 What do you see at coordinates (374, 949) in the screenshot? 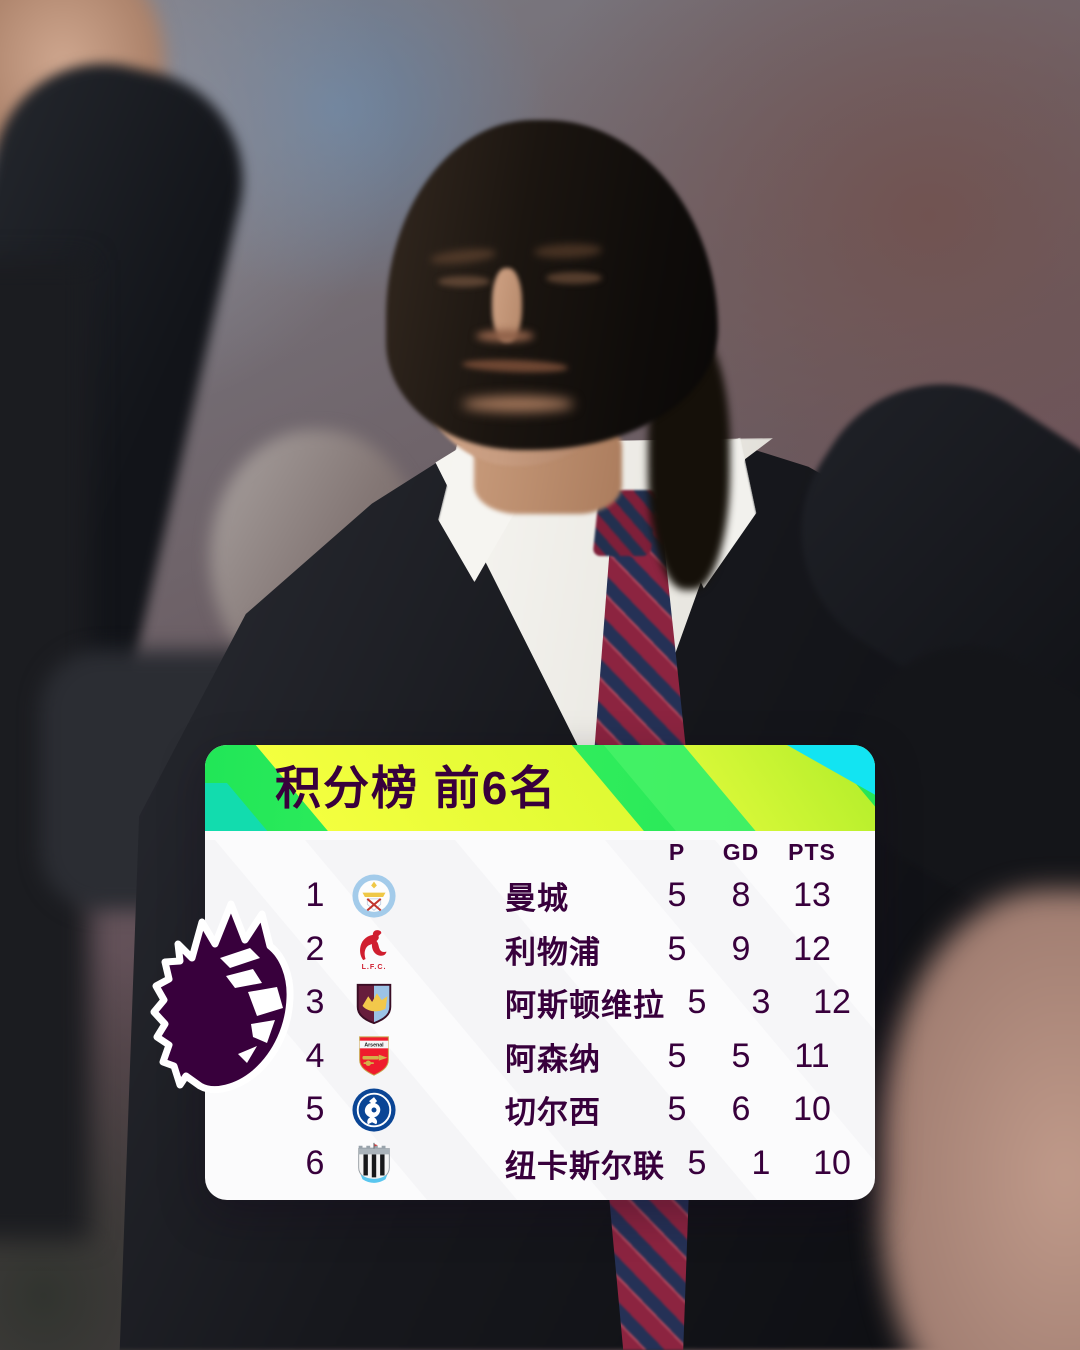
I see `liverpool-badge-icon: L.F.C.` at bounding box center [374, 949].